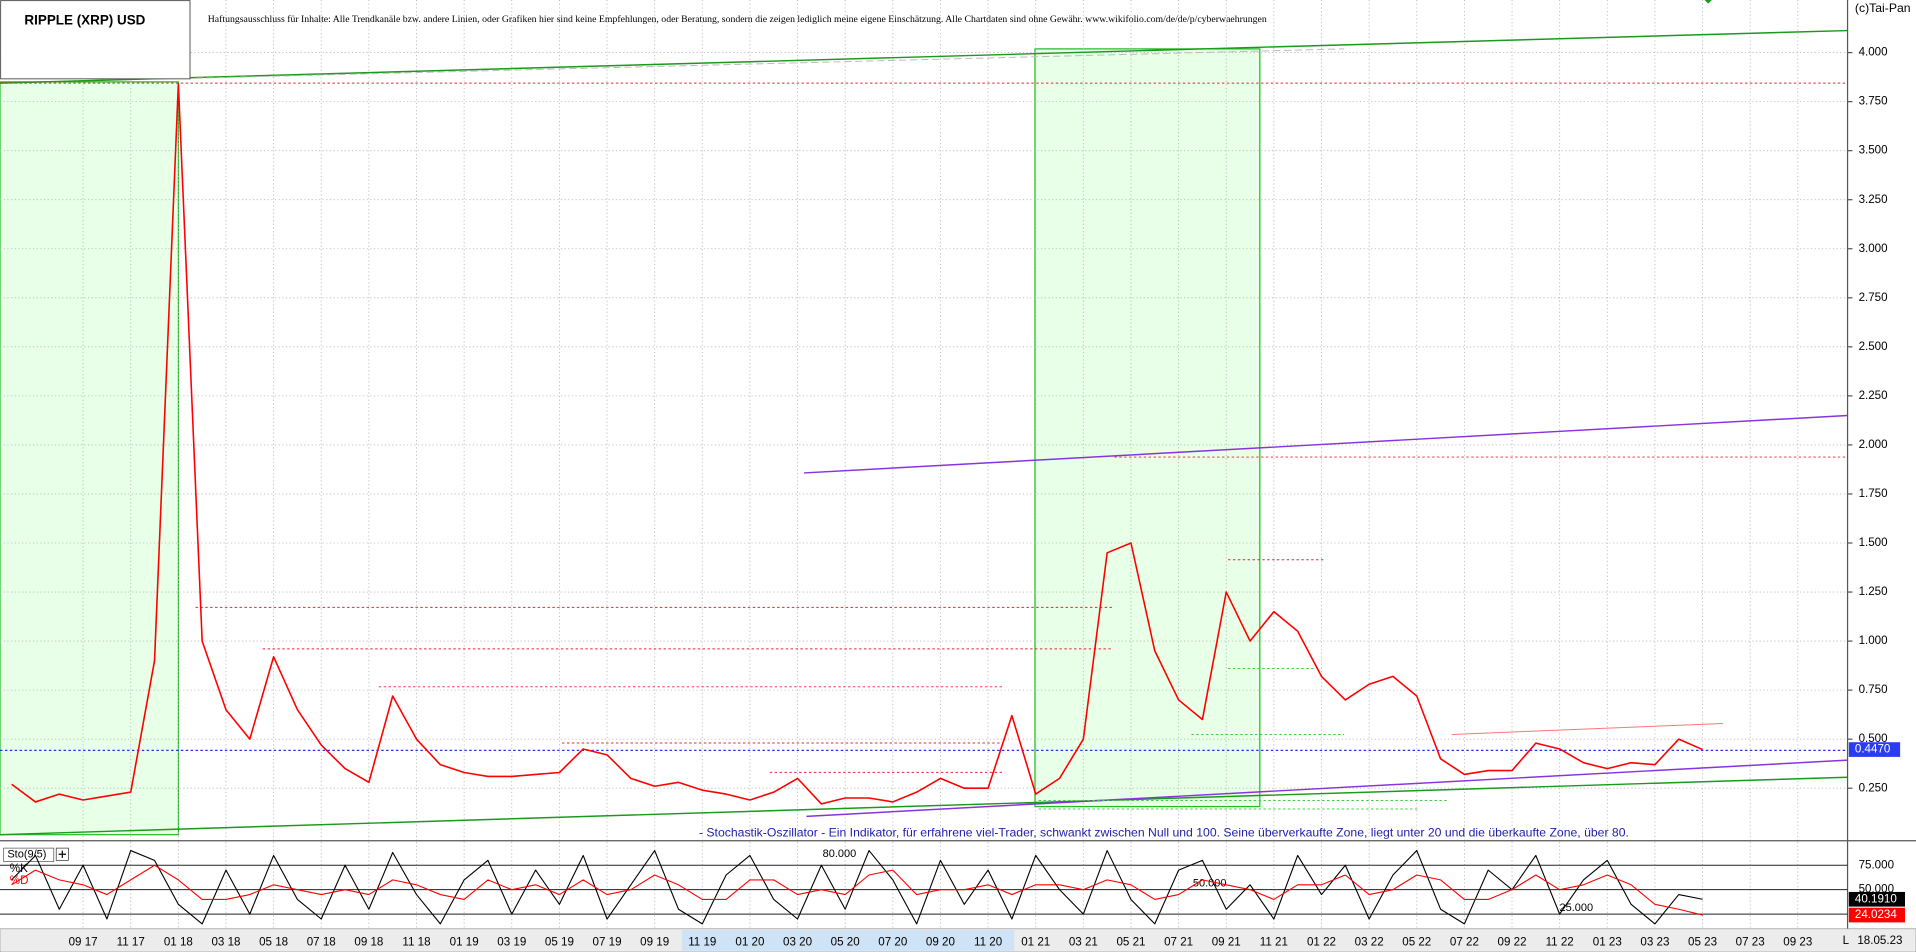 Image resolution: width=1916 pixels, height=952 pixels. I want to click on x-tick-label: 11 20, so click(988, 941).